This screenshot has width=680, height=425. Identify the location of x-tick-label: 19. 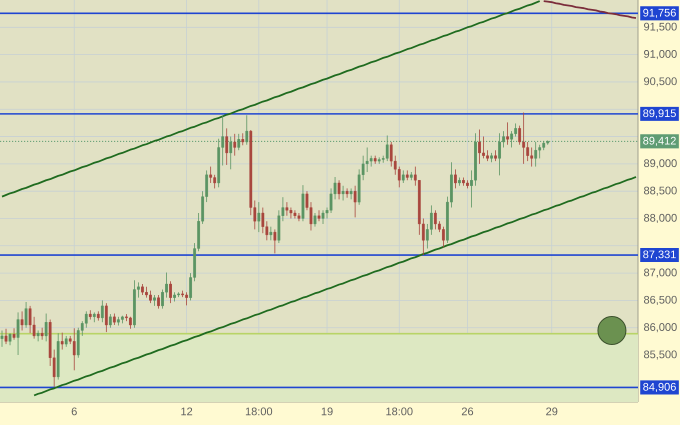
(327, 412).